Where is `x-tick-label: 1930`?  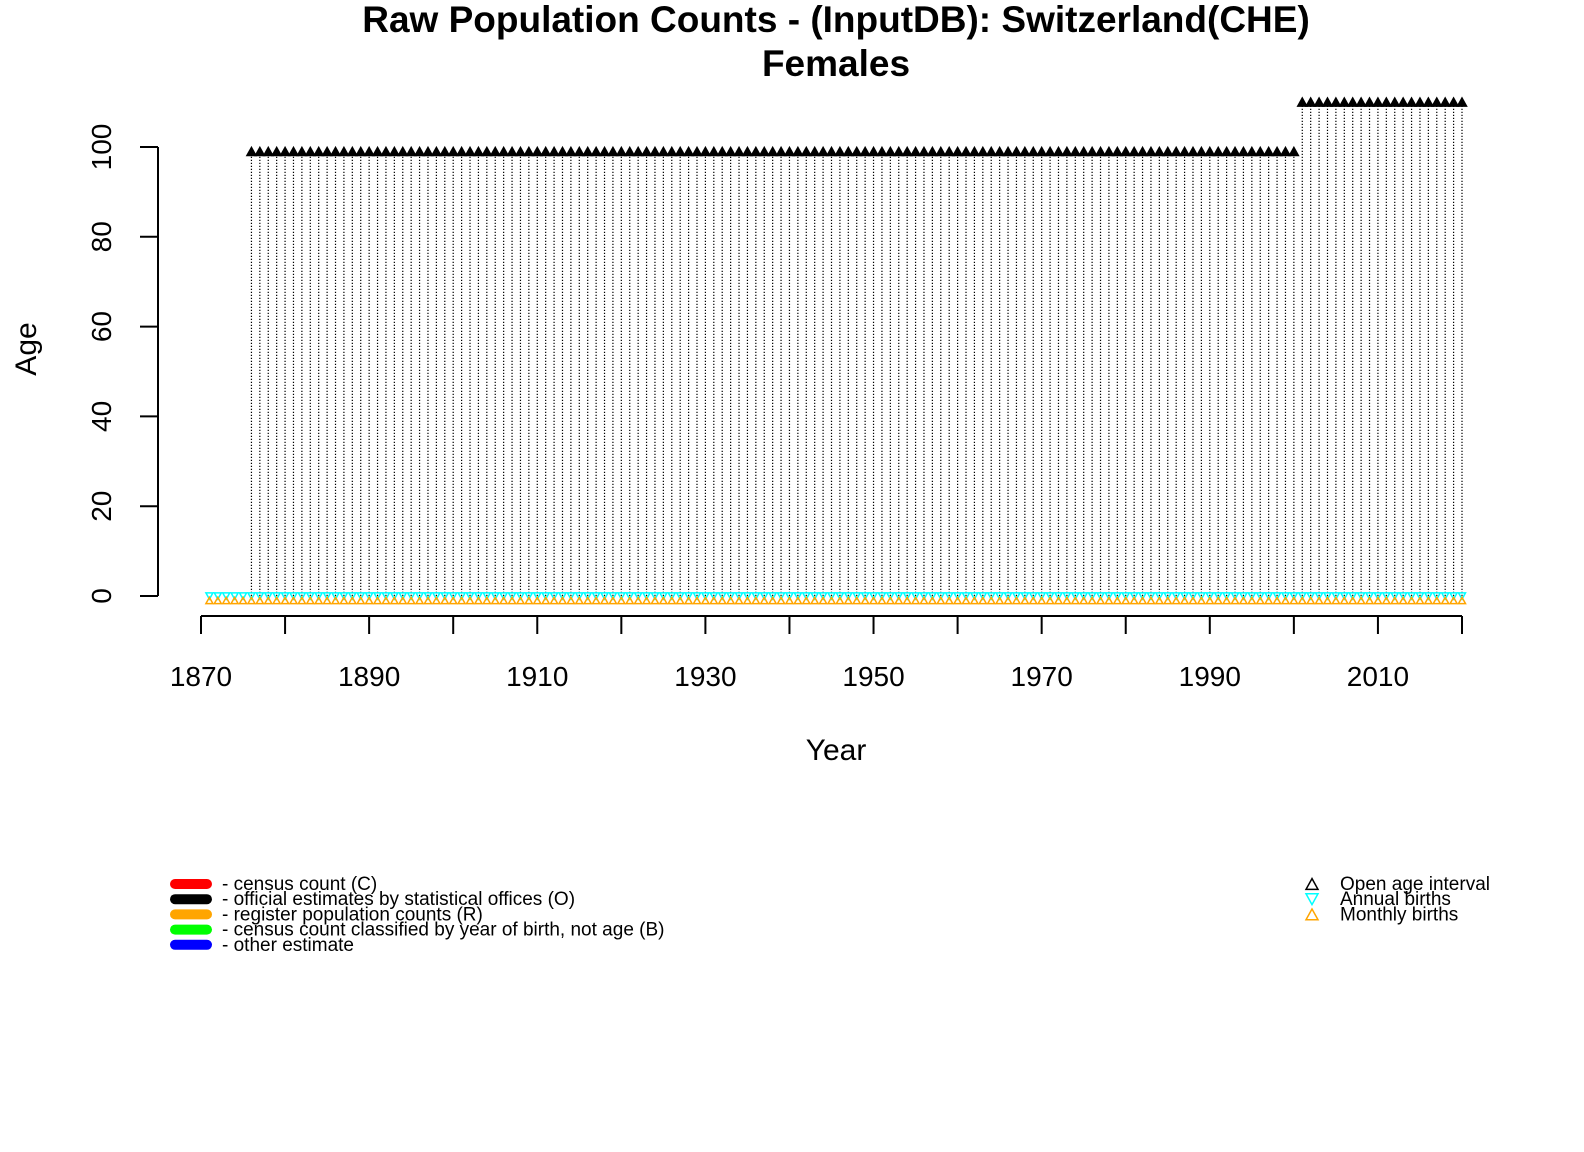
x-tick-label: 1930 is located at coordinates (705, 676).